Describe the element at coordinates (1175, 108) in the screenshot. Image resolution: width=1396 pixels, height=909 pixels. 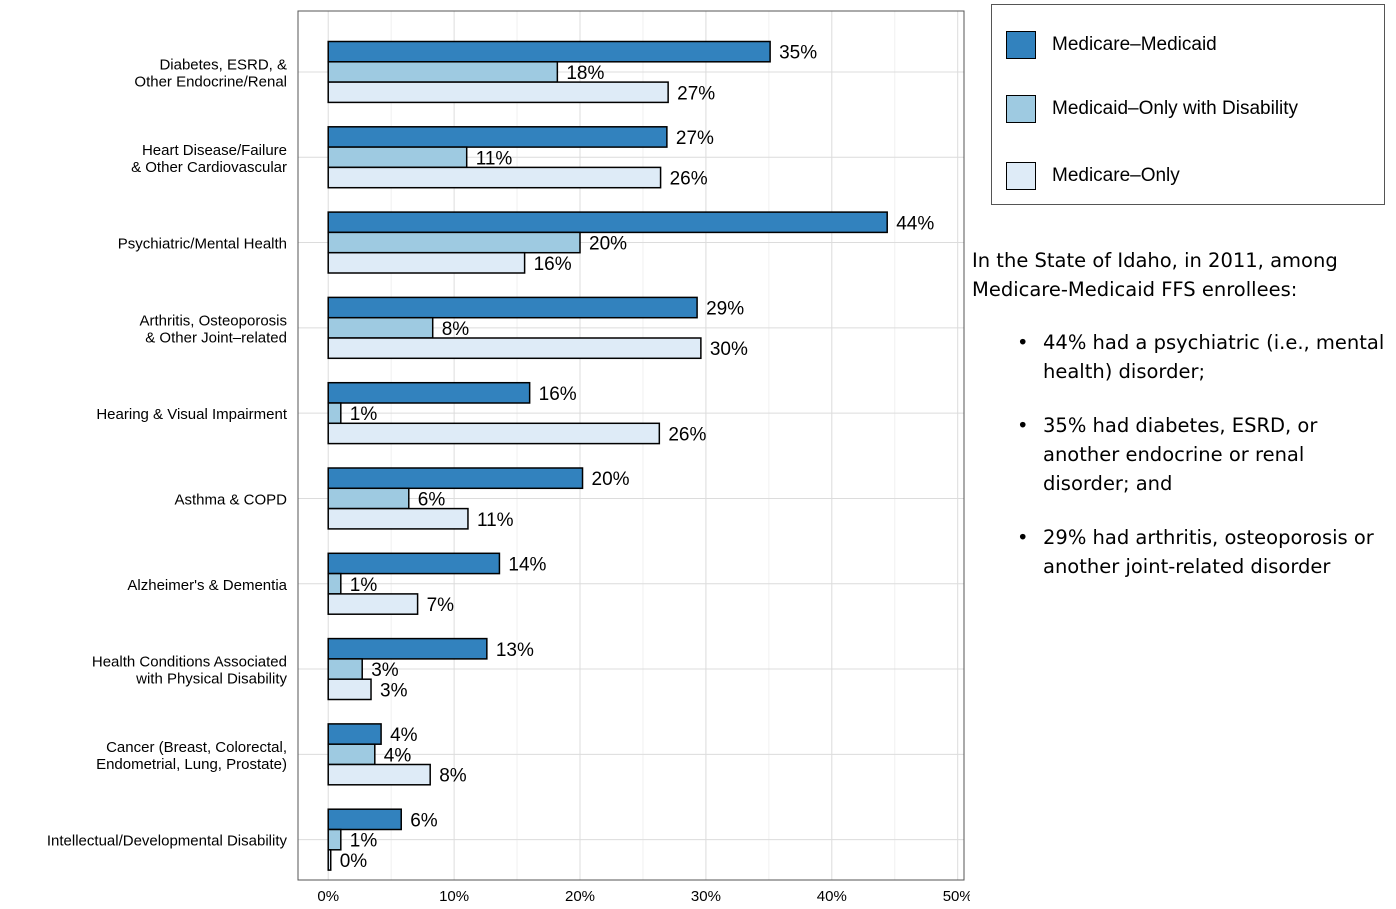
I see `legend-label-medicaid-only-with-disability: Medicaid–Only with Disability` at that location.